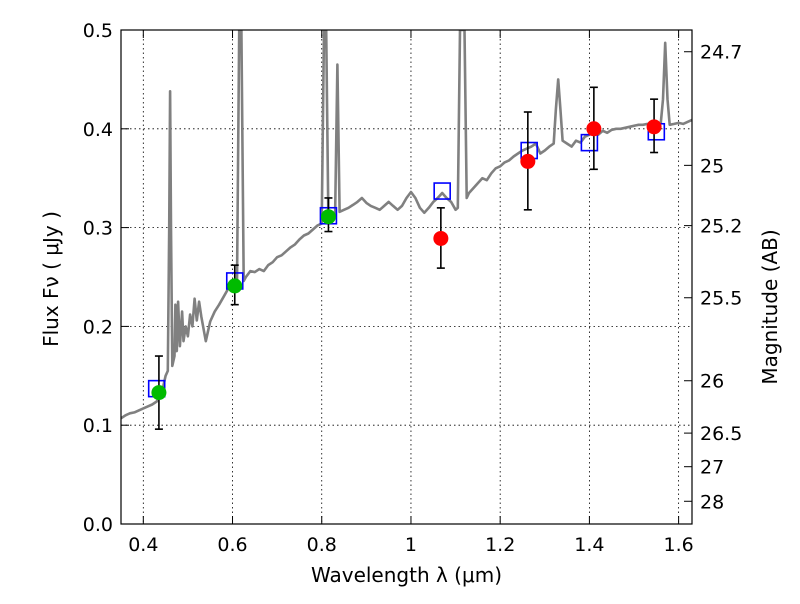 This screenshot has width=800, height=604. What do you see at coordinates (98, 525) in the screenshot?
I see `y-tick-label: 0.0` at bounding box center [98, 525].